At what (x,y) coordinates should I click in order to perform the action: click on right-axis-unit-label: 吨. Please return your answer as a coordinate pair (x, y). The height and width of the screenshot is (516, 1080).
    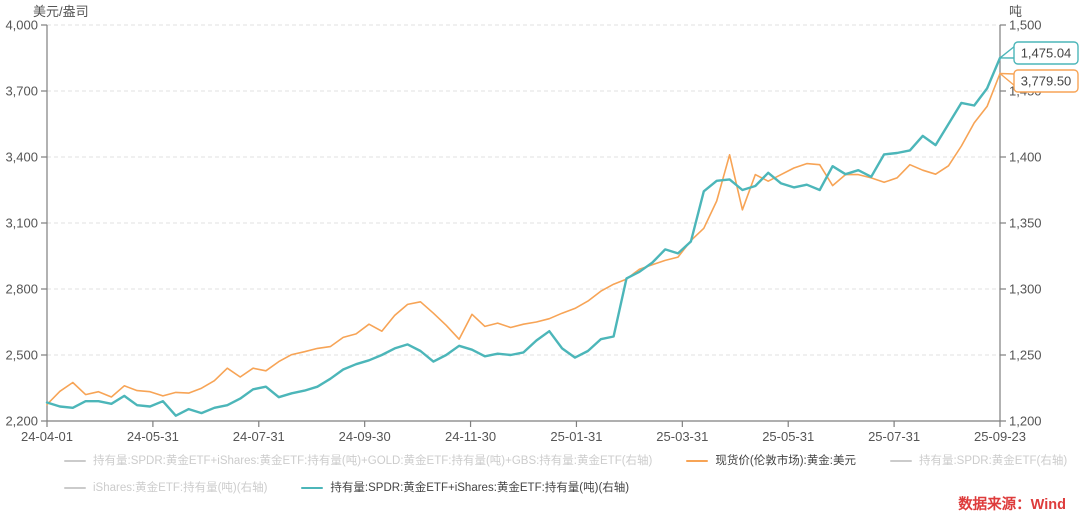
    Looking at the image, I should click on (1015, 11).